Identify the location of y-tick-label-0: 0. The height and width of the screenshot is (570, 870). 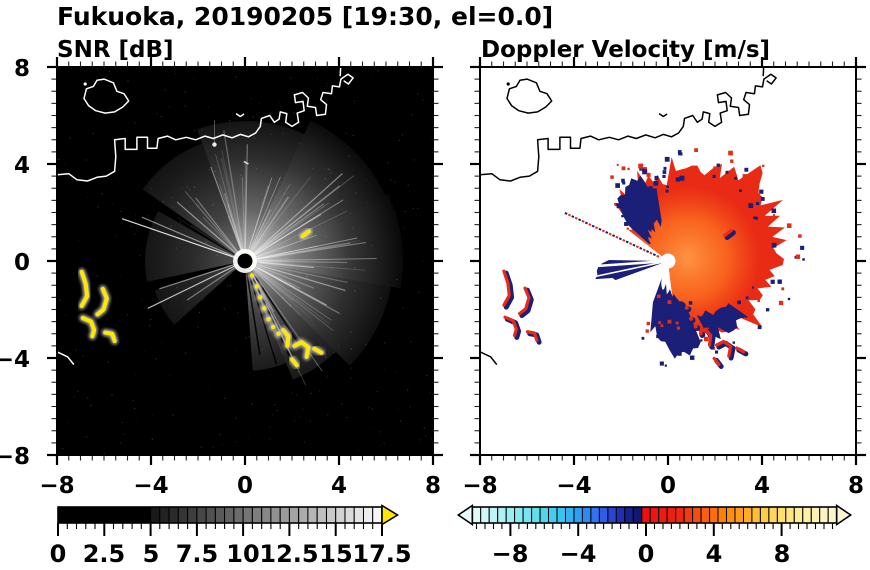
(22, 263).